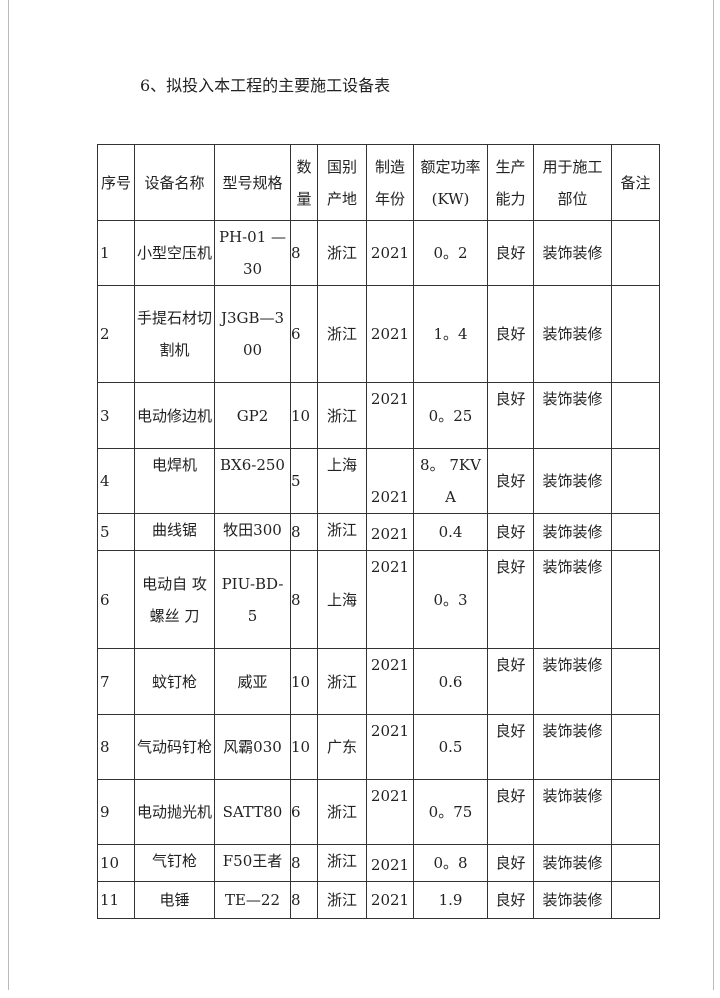  Describe the element at coordinates (450, 747) in the screenshot. I see `cell-power: 0.5` at that location.